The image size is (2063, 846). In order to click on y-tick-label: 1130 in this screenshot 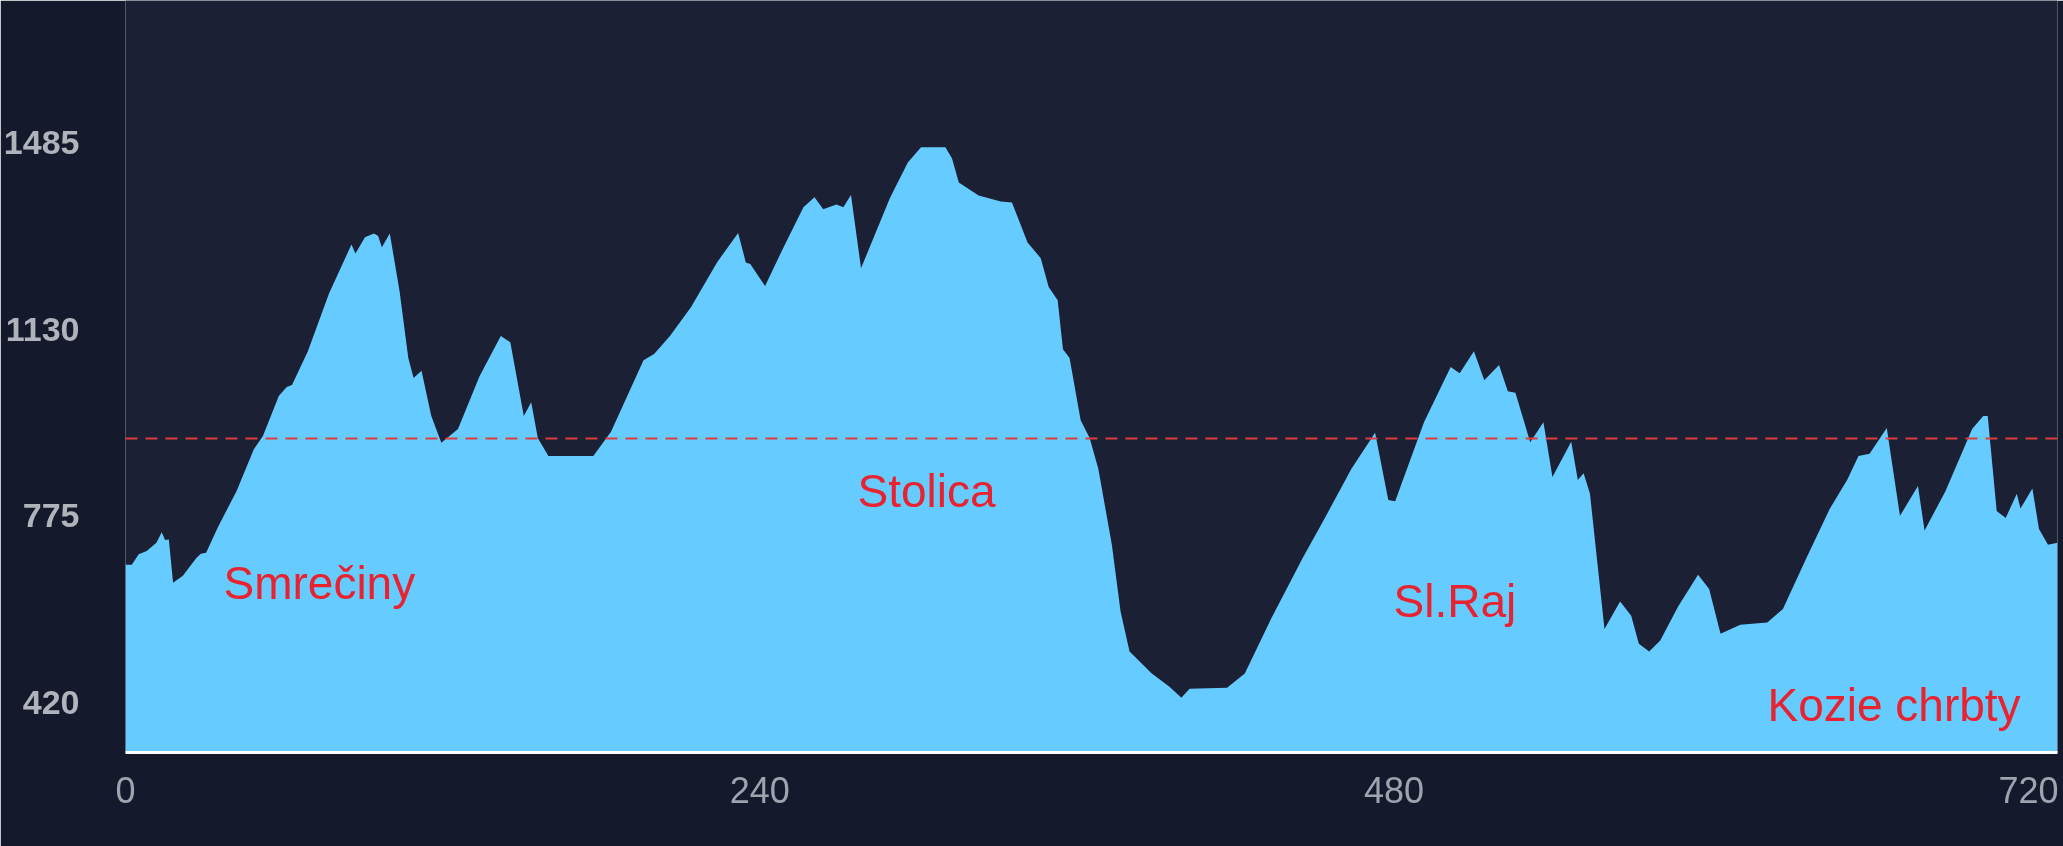, I will do `click(42, 328)`.